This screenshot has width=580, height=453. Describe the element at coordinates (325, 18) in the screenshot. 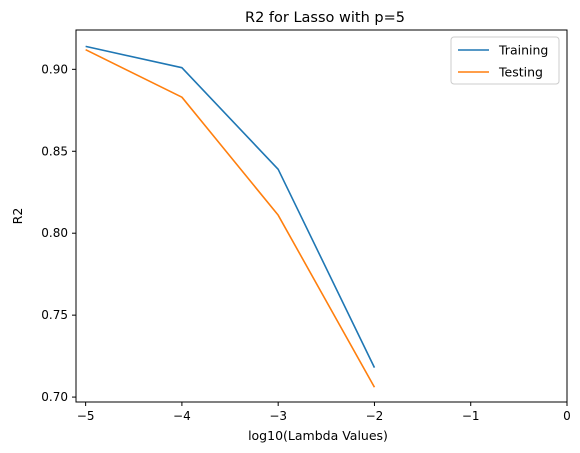

I see `chart-title: R2 for Lasso with p=5` at that location.